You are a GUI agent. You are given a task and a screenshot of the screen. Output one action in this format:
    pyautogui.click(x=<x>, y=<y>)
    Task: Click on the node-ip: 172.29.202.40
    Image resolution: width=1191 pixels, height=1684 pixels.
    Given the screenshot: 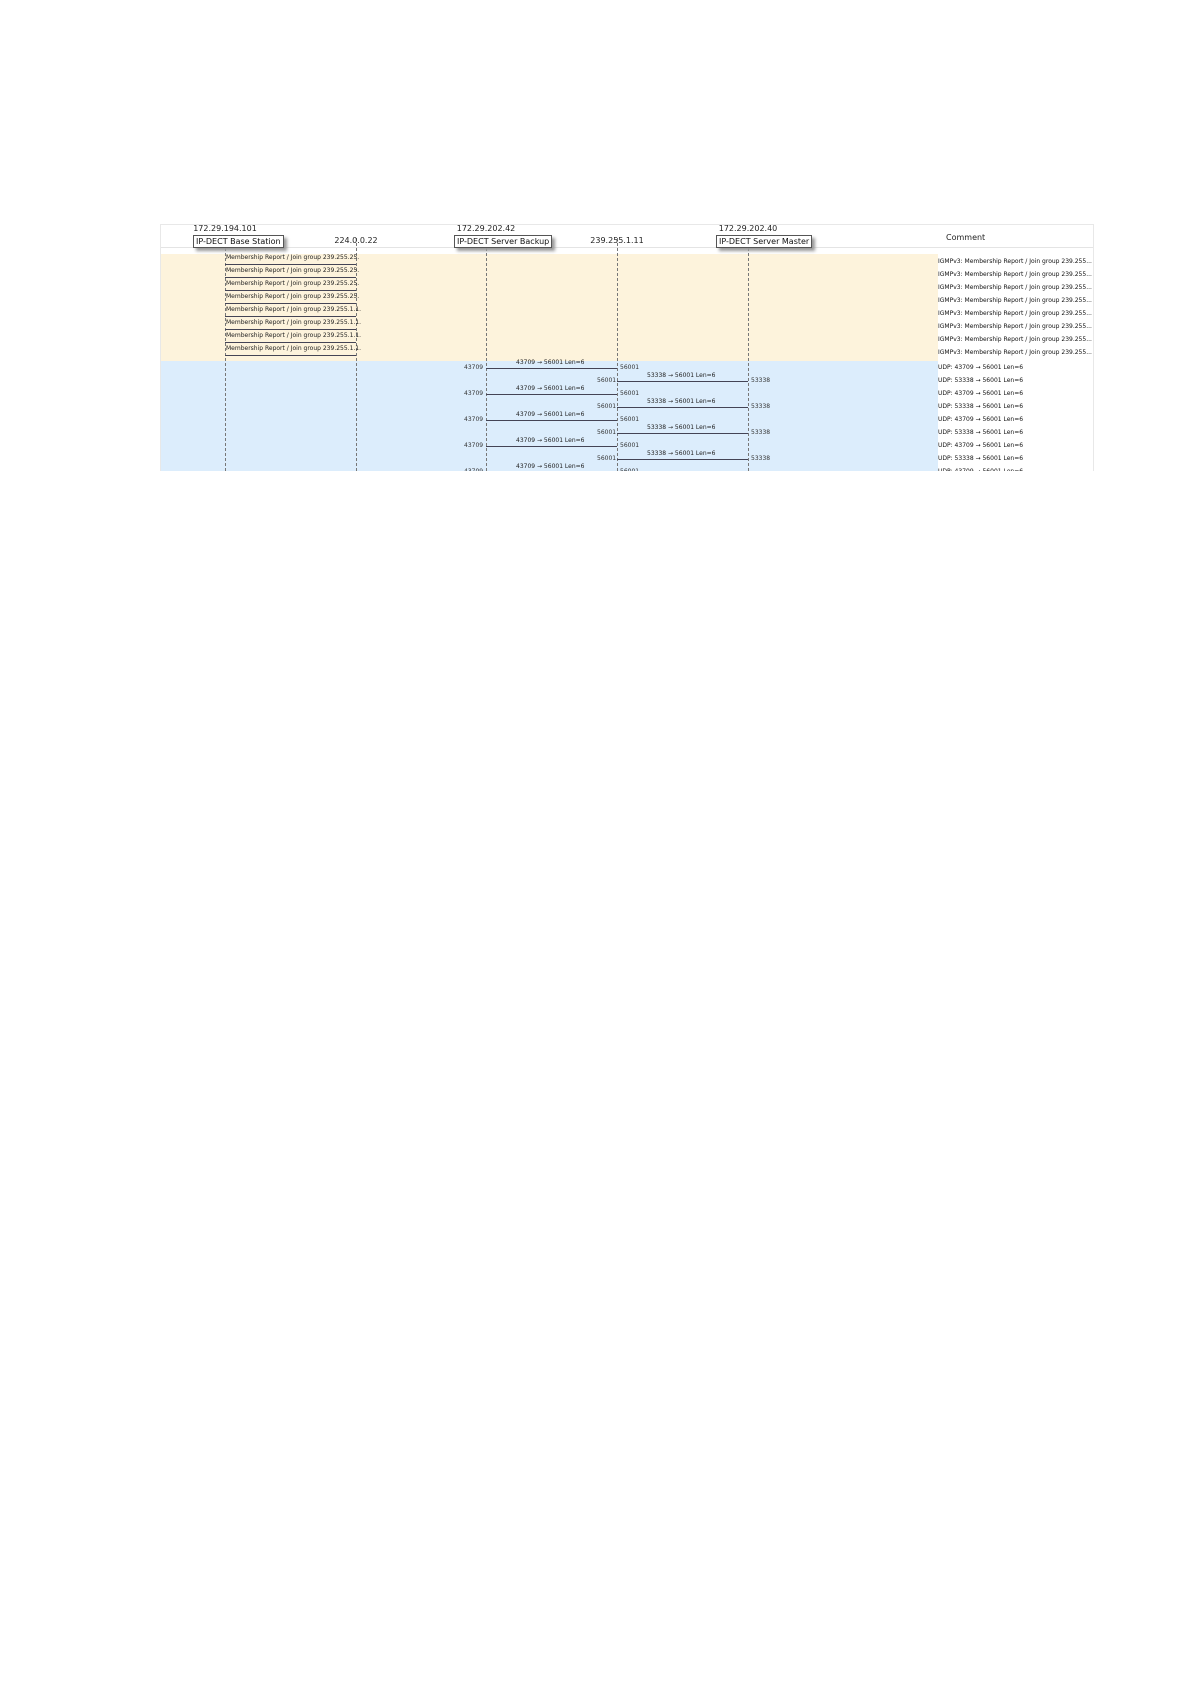 What is the action you would take?
    pyautogui.click(x=748, y=228)
    